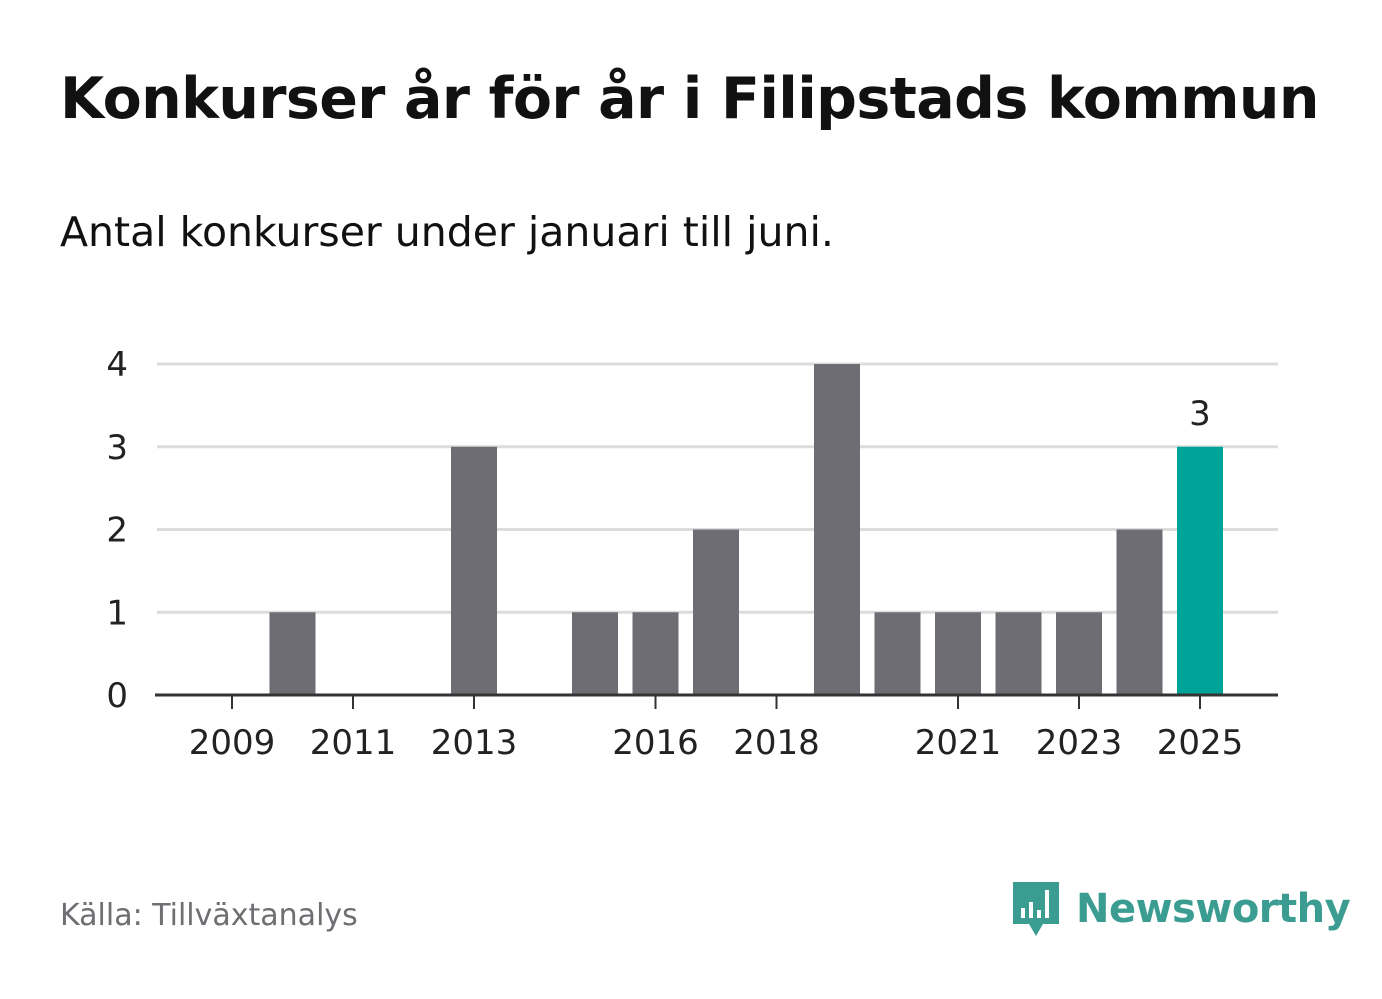 The height and width of the screenshot is (999, 1382). What do you see at coordinates (292, 653) in the screenshot?
I see `bar-2010` at bounding box center [292, 653].